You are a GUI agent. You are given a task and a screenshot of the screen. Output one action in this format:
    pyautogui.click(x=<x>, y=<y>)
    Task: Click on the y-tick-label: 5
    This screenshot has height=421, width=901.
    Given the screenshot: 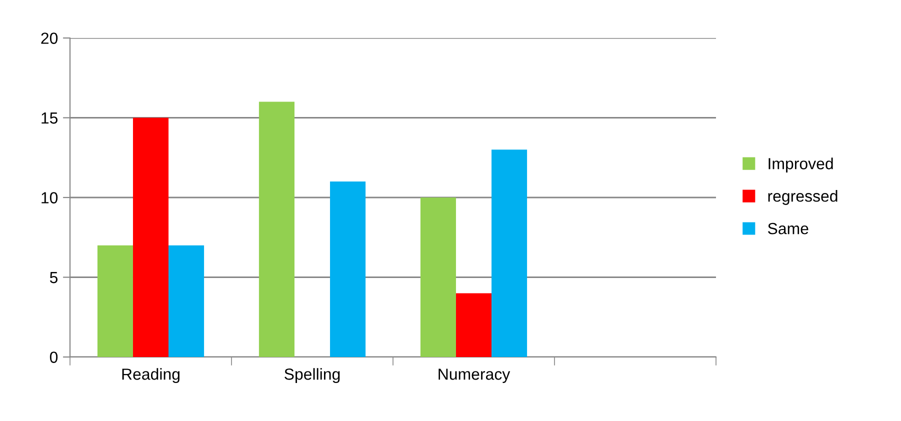 What is the action you would take?
    pyautogui.click(x=54, y=278)
    